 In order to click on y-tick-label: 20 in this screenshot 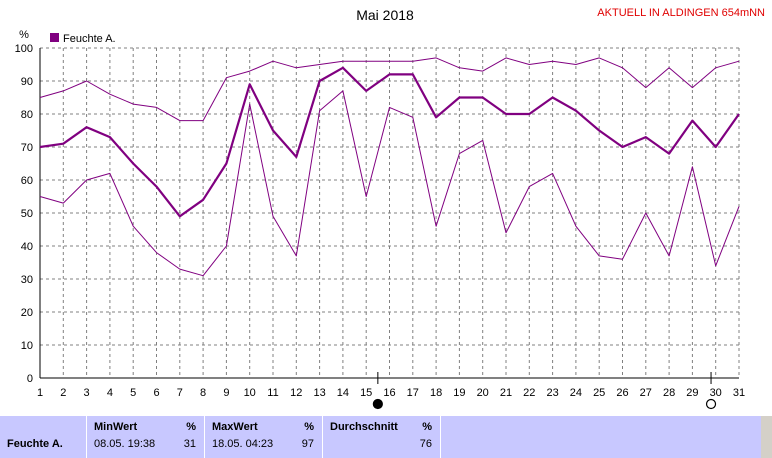, I will do `click(27, 313)`.